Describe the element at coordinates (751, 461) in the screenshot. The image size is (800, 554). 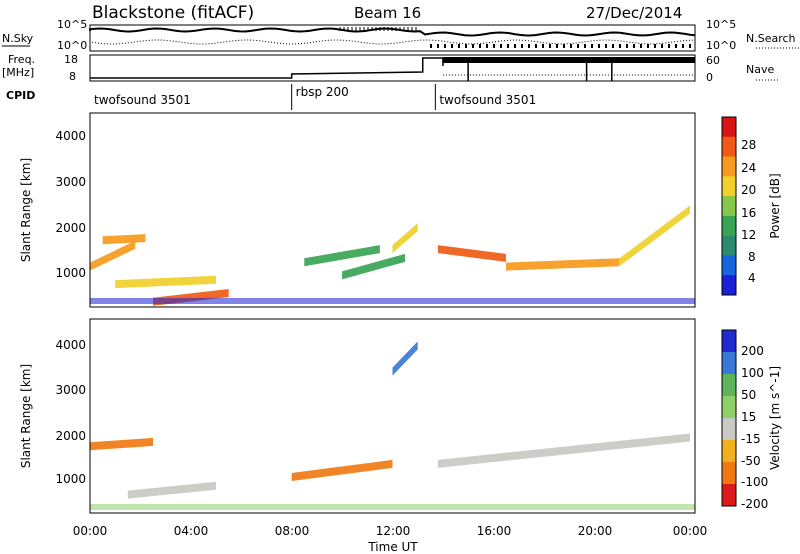
I see `vel-cbar-tick: -50` at that location.